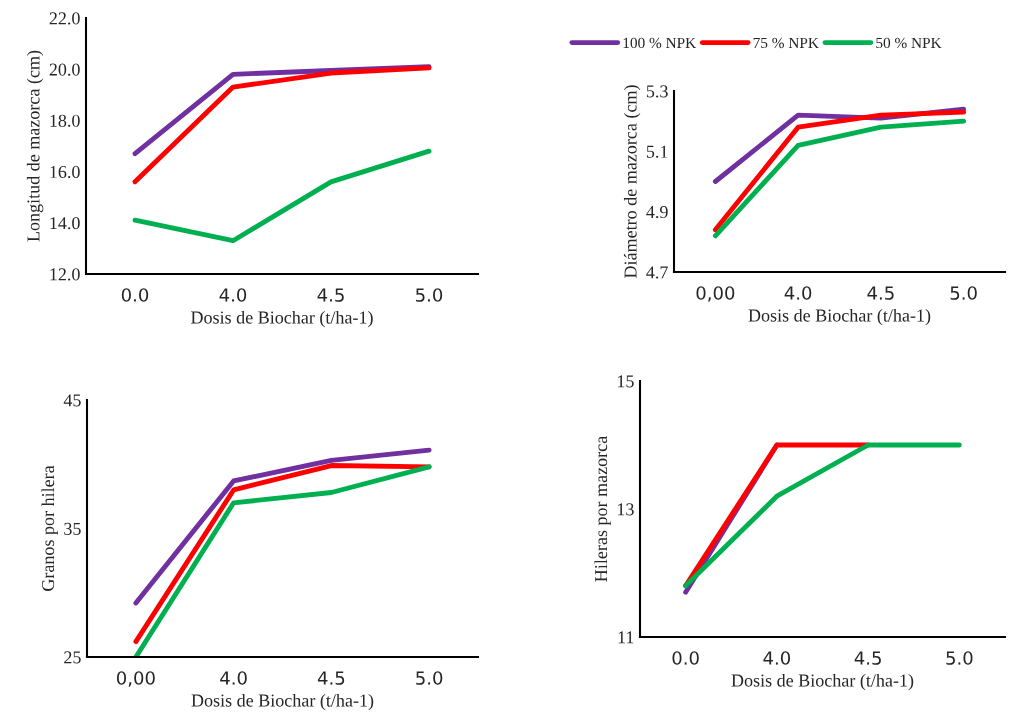 The height and width of the screenshot is (720, 1012). Describe the element at coordinates (657, 151) in the screenshot. I see `y-tick-label: 5.1` at that location.